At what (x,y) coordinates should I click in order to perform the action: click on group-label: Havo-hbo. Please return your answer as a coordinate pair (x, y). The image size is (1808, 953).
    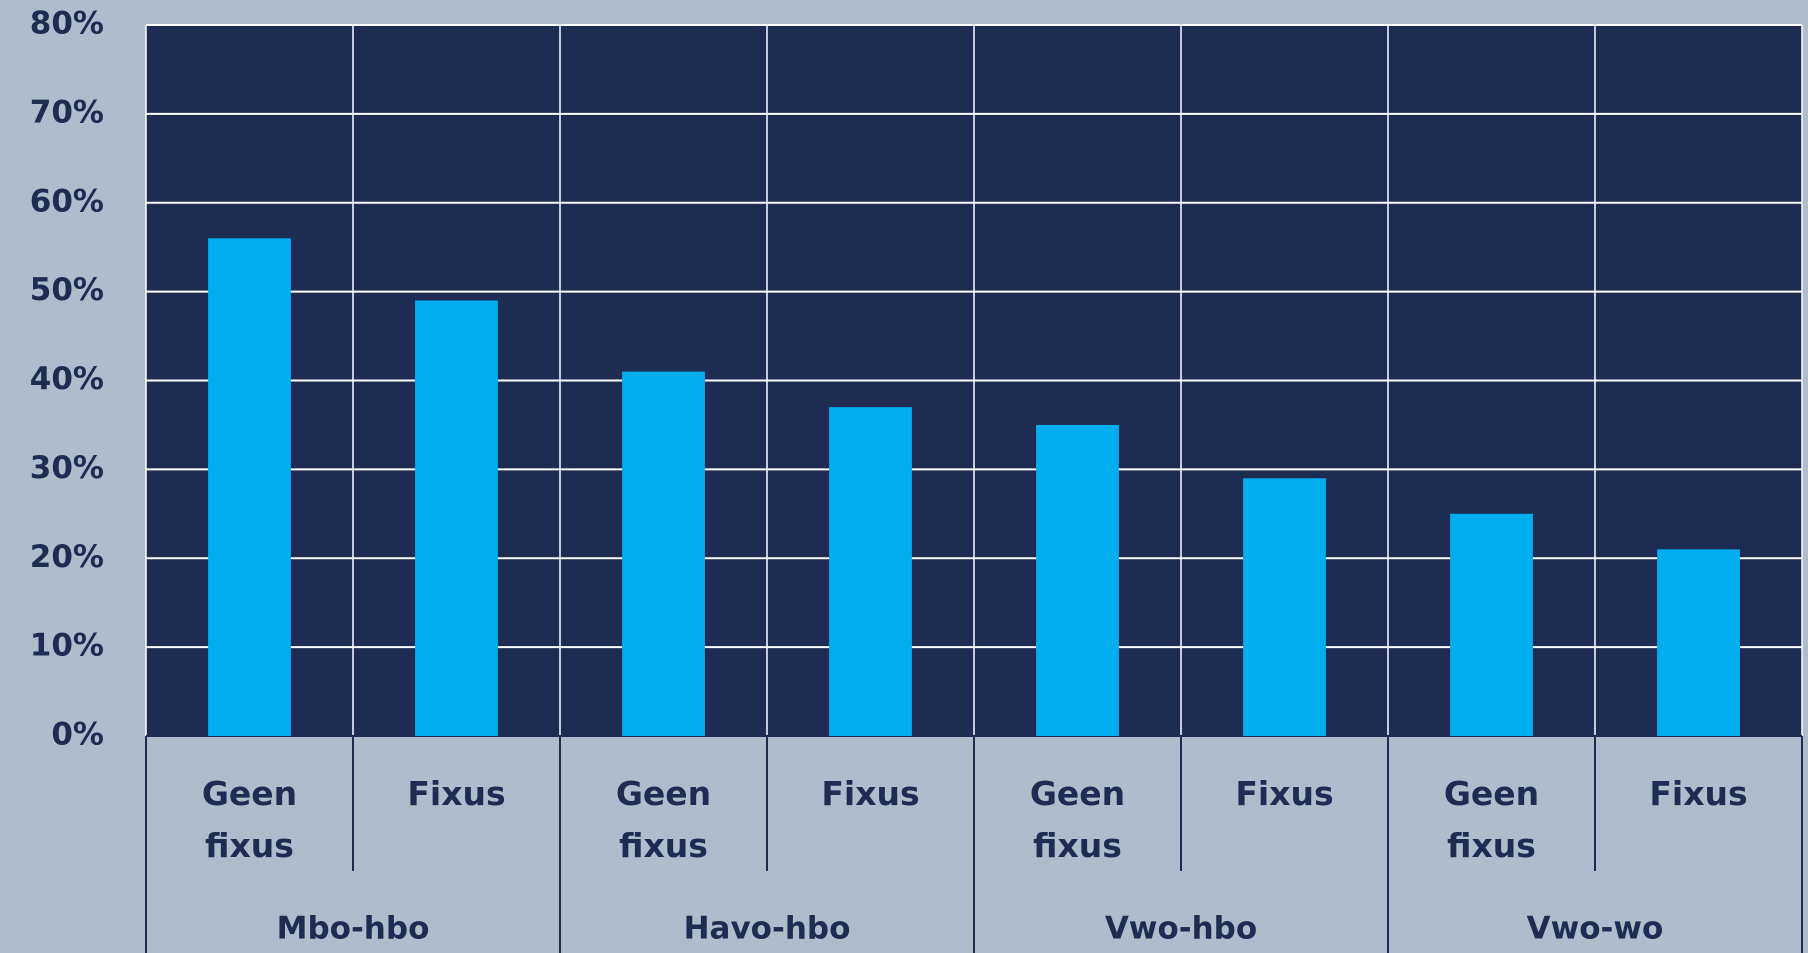
    Looking at the image, I should click on (767, 929).